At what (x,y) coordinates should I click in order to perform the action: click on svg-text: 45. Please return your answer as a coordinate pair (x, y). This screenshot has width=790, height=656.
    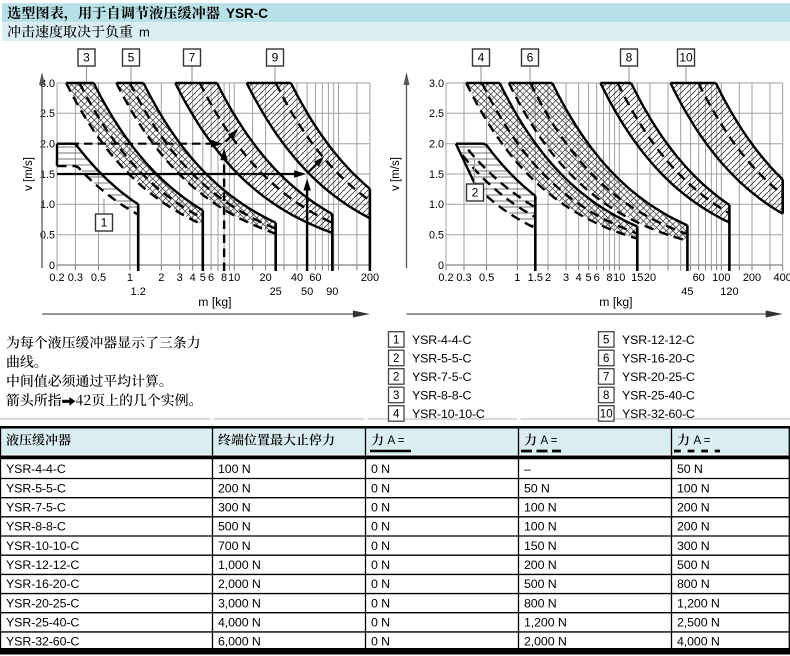
    Looking at the image, I should click on (687, 292).